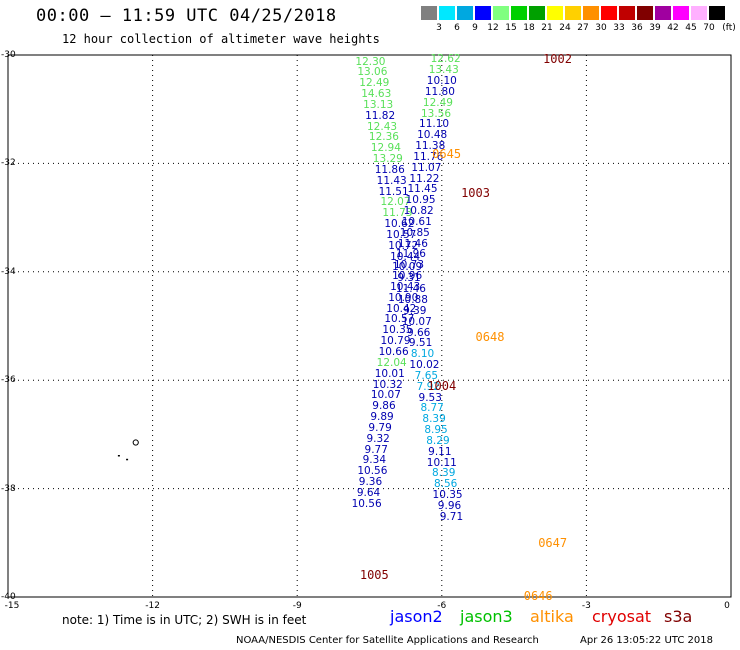 The height and width of the screenshot is (650, 740). I want to click on wave-height-value: 9.77, so click(376, 449).